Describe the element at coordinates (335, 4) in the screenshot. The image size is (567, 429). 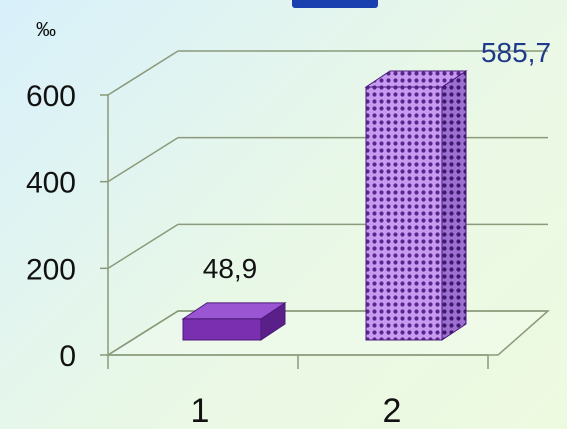
I see `title-fragment` at that location.